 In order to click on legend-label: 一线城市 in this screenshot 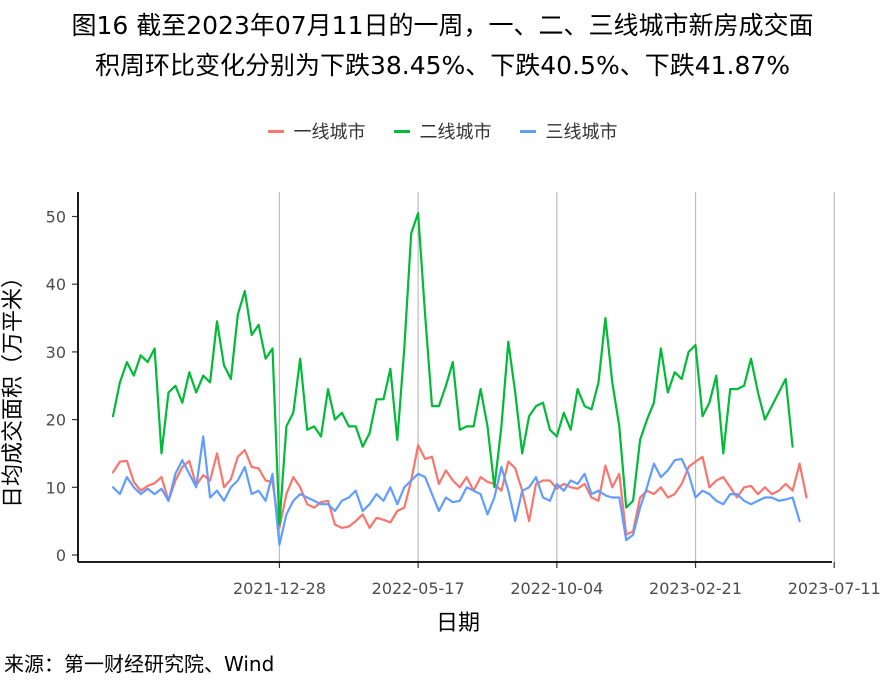, I will do `click(329, 132)`.